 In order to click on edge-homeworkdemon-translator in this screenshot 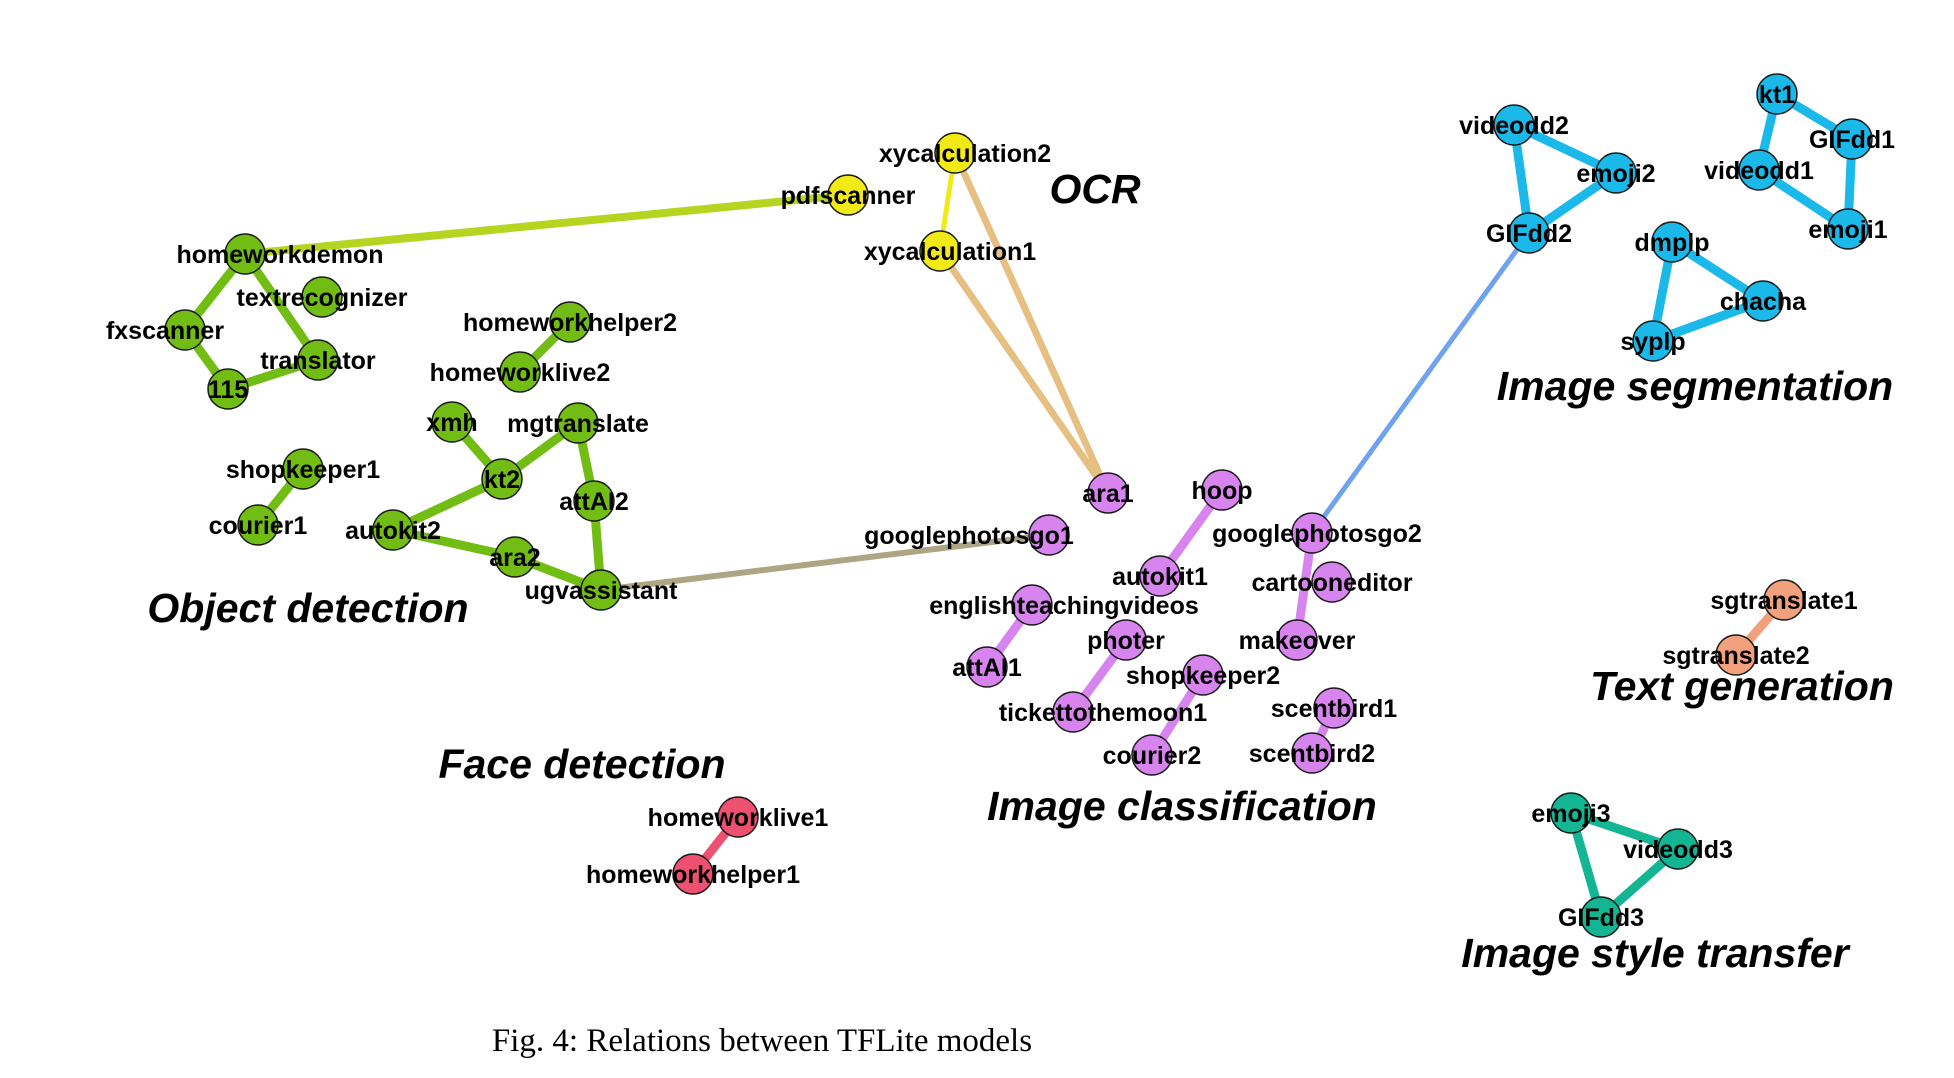, I will do `click(281, 307)`.